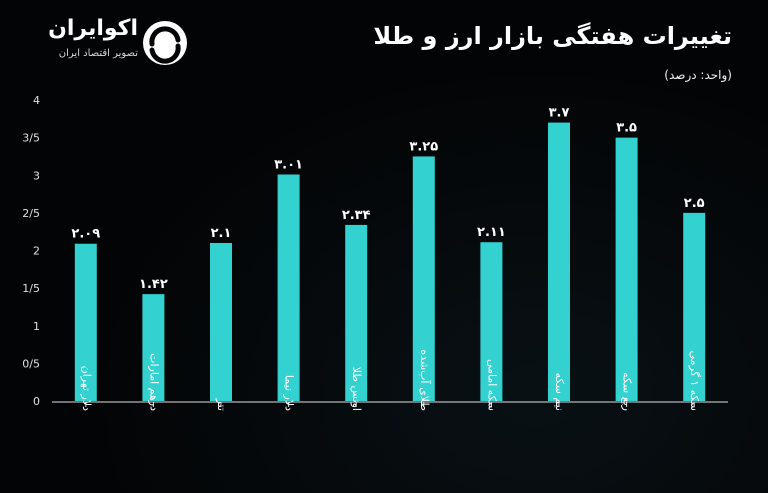  What do you see at coordinates (552, 36) in the screenshot?
I see `chart-title: تغییرات هفتگی بازار ارز و طلا` at bounding box center [552, 36].